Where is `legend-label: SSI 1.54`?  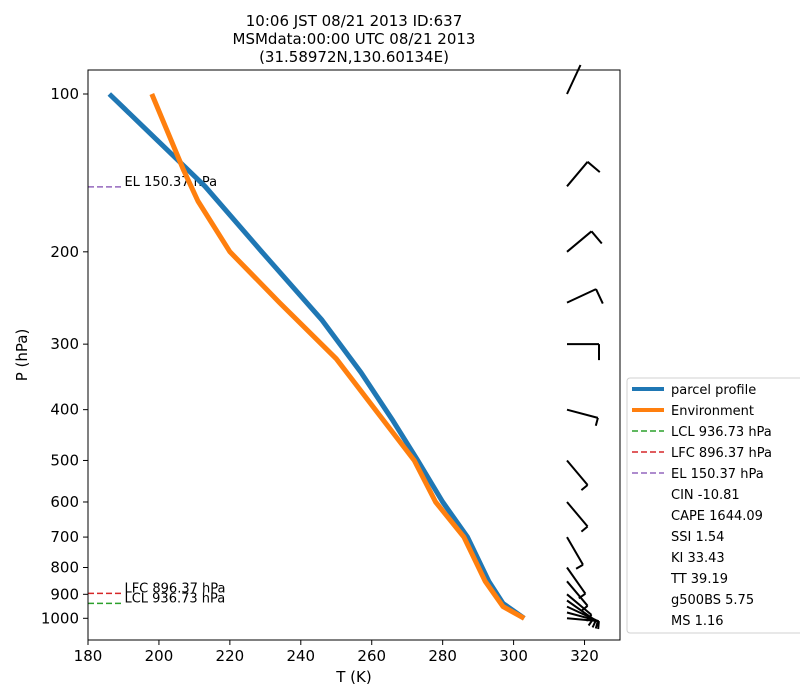 legend-label: SSI 1.54 is located at coordinates (697, 537).